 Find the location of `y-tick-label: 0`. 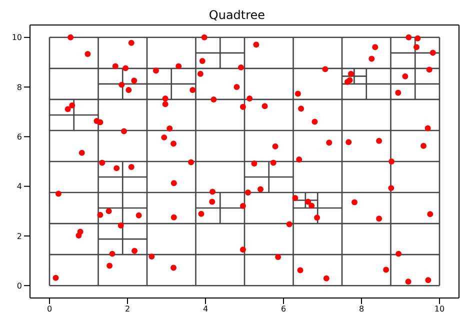

y-tick-label: 0 is located at coordinates (19, 285).